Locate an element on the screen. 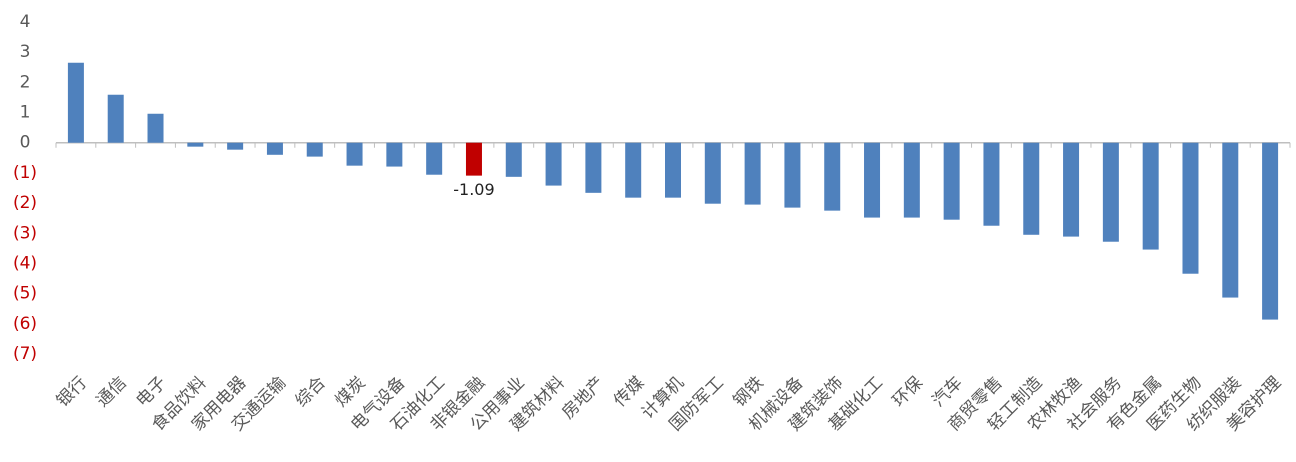  y-tick-label: (5) is located at coordinates (25, 294).